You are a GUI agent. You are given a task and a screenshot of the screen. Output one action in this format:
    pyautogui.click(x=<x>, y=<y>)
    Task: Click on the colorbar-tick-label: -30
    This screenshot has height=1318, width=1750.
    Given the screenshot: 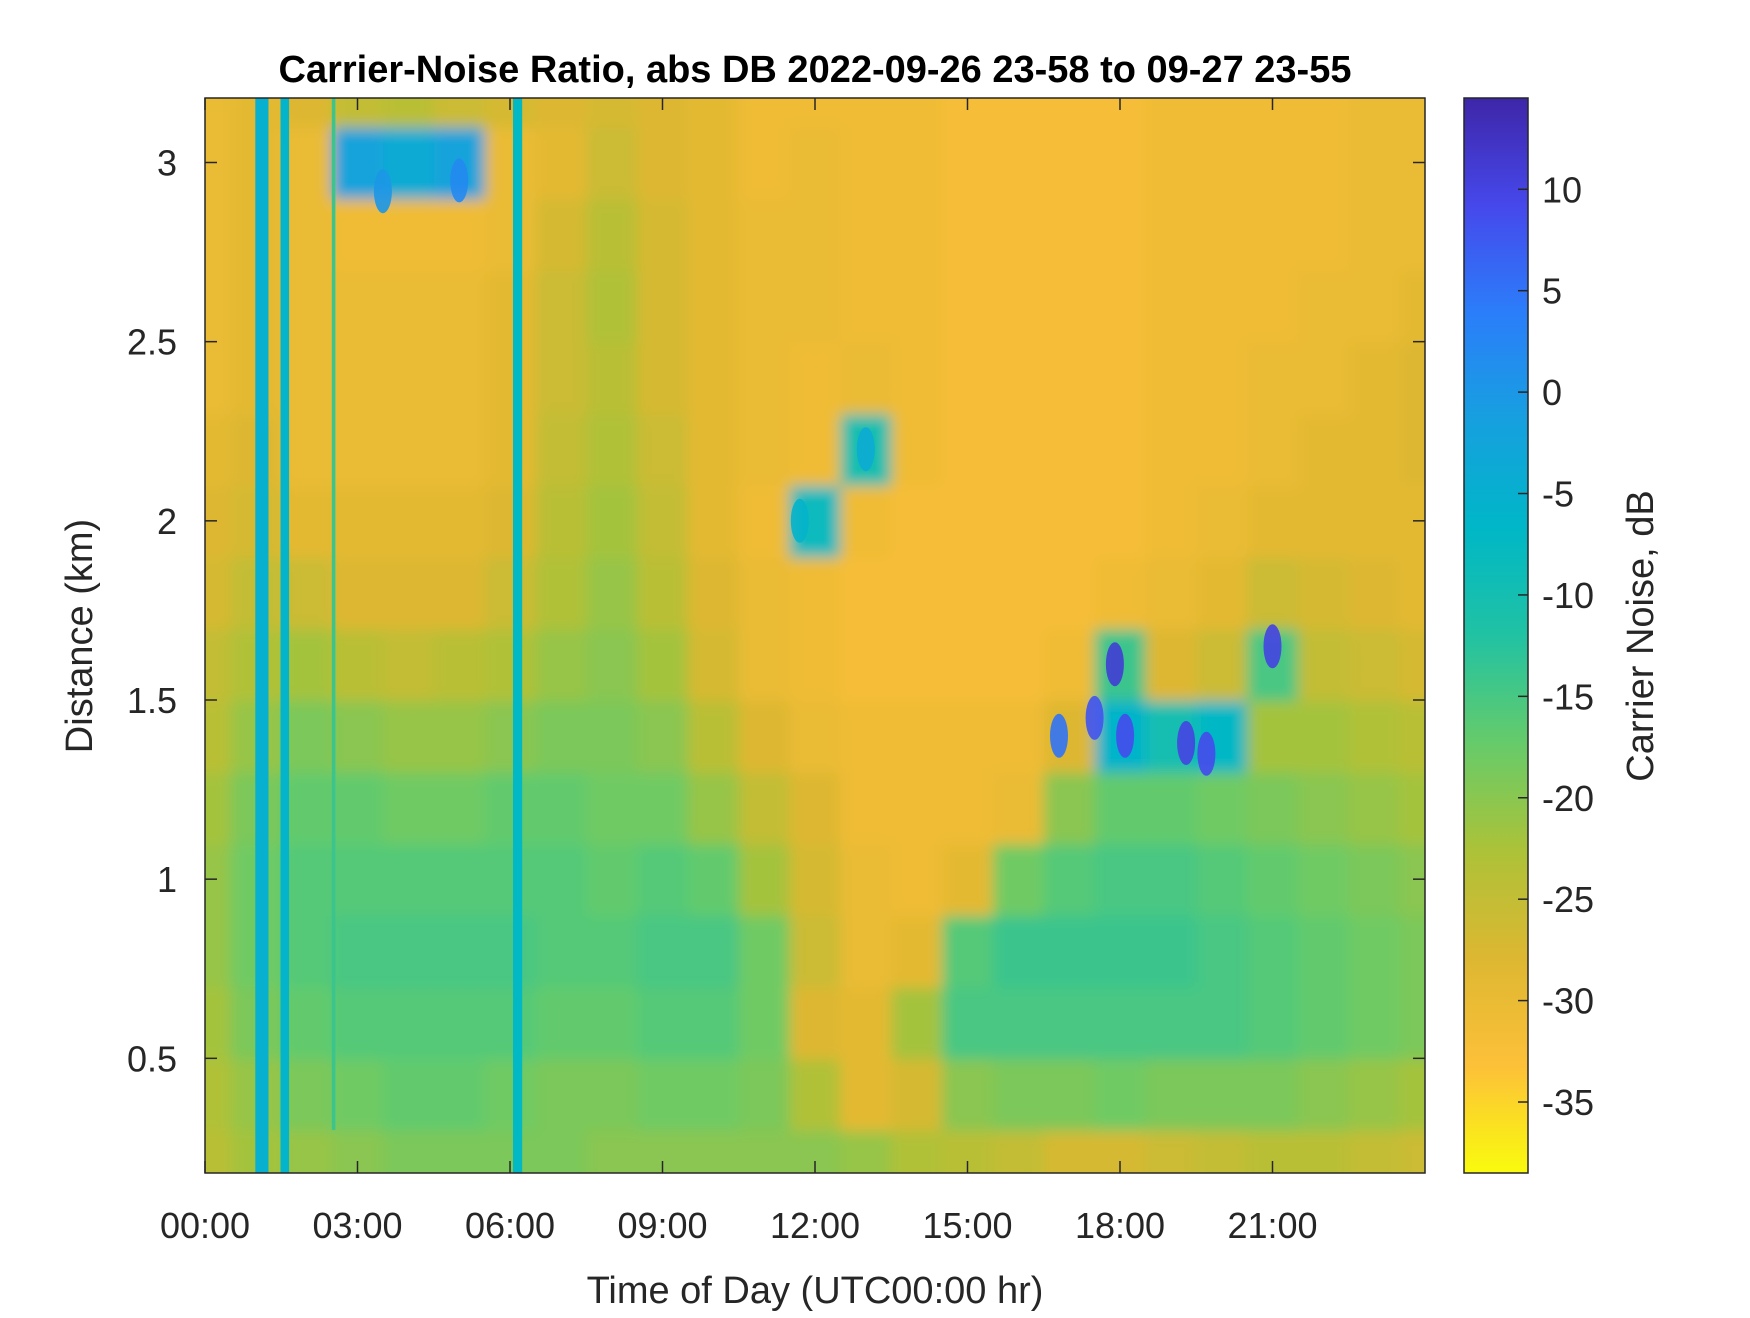 What is the action you would take?
    pyautogui.click(x=1568, y=1001)
    